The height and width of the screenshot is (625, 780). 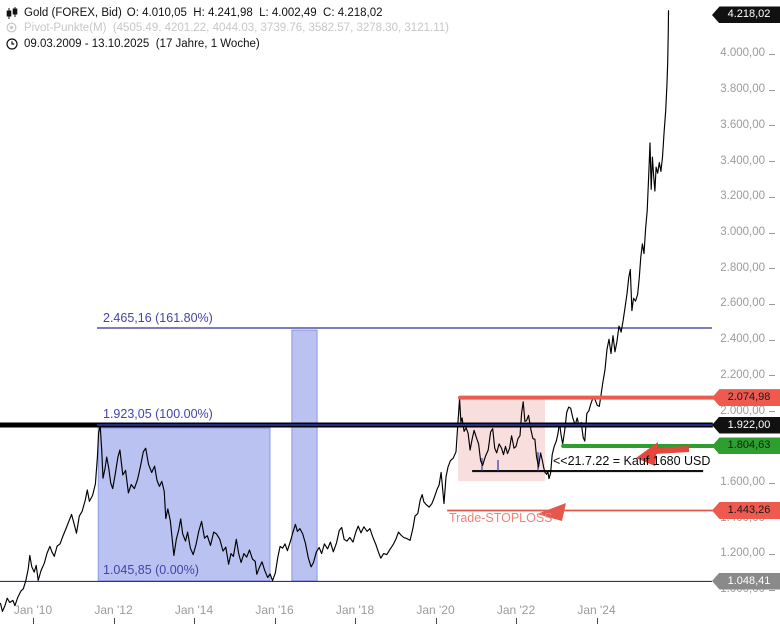 What do you see at coordinates (304, 455) in the screenshot?
I see `rebound-region` at bounding box center [304, 455].